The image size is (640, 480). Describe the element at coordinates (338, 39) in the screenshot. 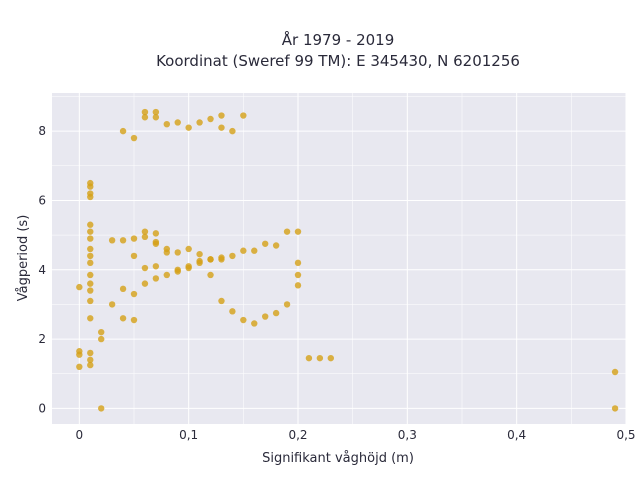

I see `chart-title-line-1: År 1979 - 2019` at that location.